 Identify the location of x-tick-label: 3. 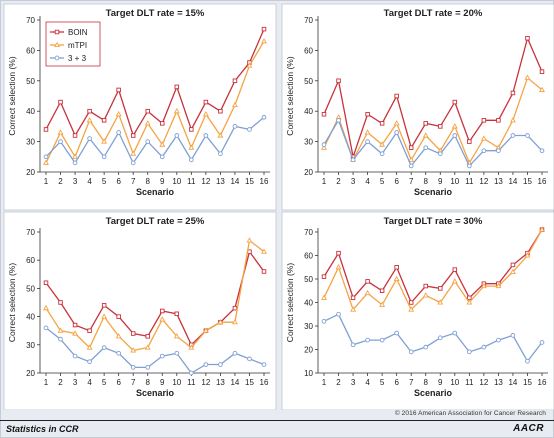
(75, 181).